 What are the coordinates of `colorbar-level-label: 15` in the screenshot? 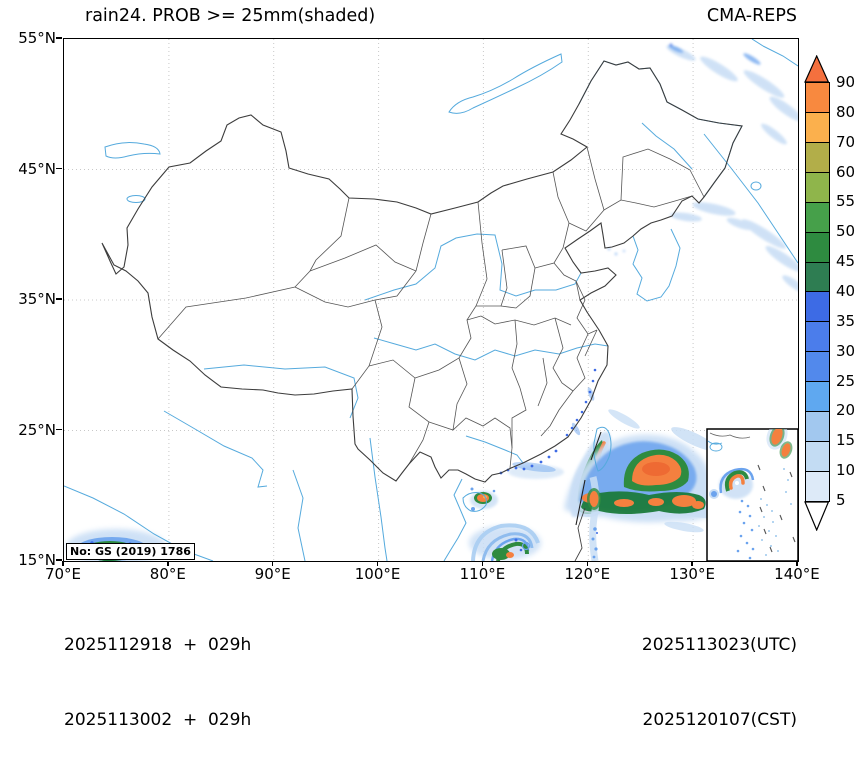 It's located at (846, 440).